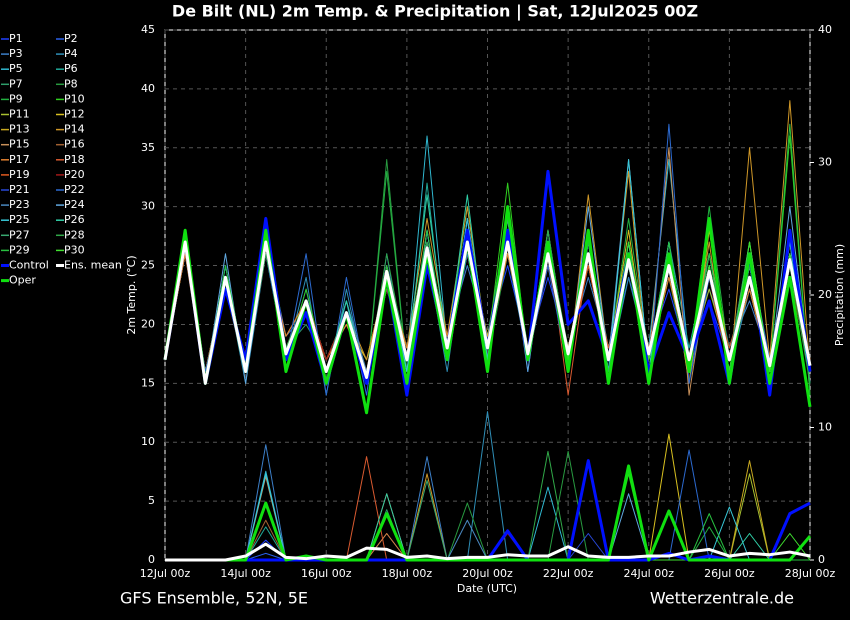  I want to click on footer-left: GFS Ensemble, 52N, 5E, so click(214, 598).